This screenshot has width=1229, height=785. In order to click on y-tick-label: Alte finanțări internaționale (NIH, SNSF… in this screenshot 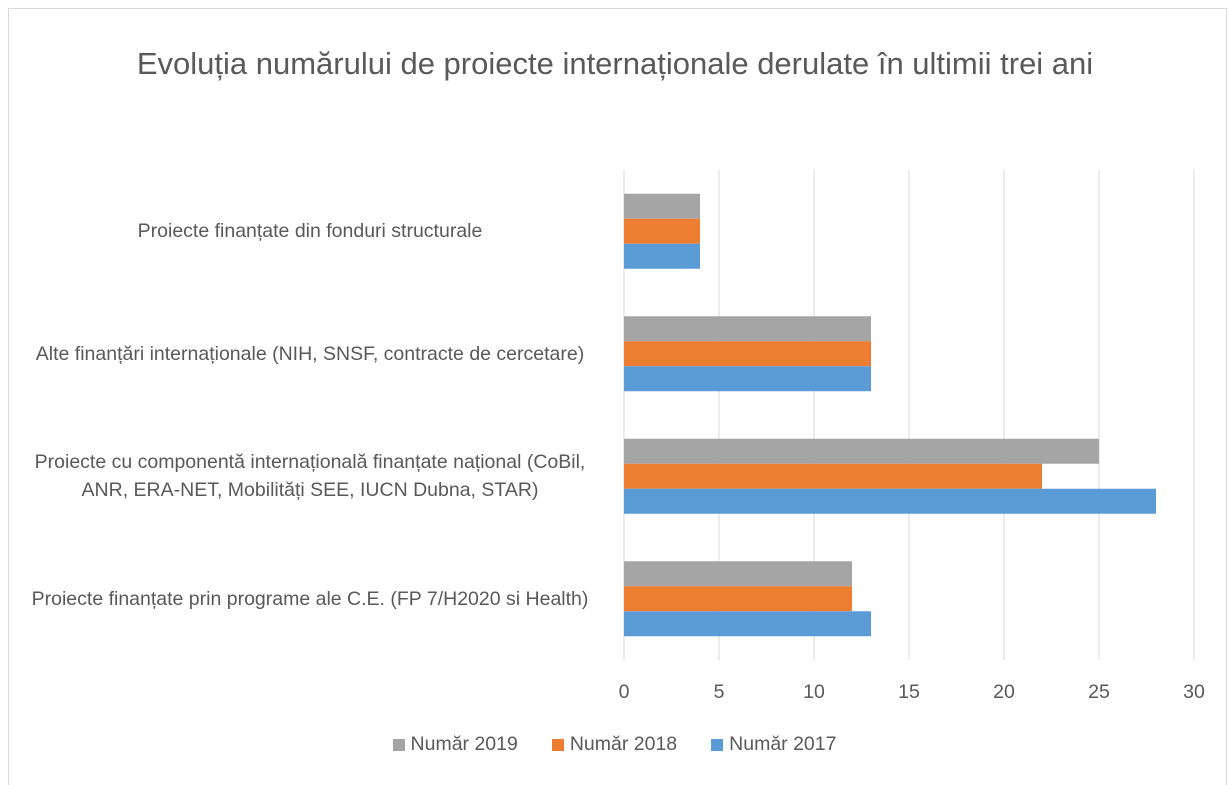, I will do `click(310, 353)`.